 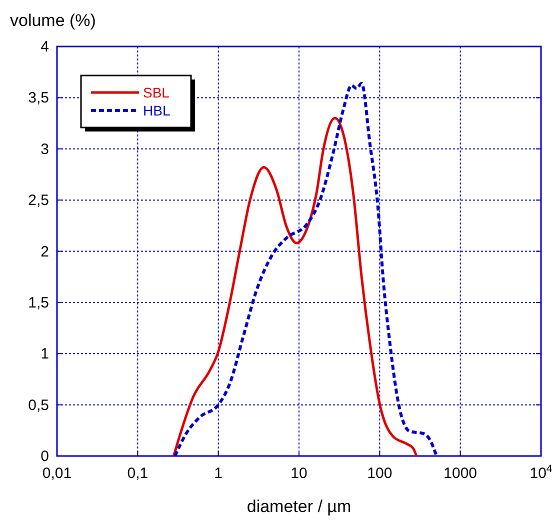 What do you see at coordinates (44, 251) in the screenshot?
I see `y-tick-label: 2` at bounding box center [44, 251].